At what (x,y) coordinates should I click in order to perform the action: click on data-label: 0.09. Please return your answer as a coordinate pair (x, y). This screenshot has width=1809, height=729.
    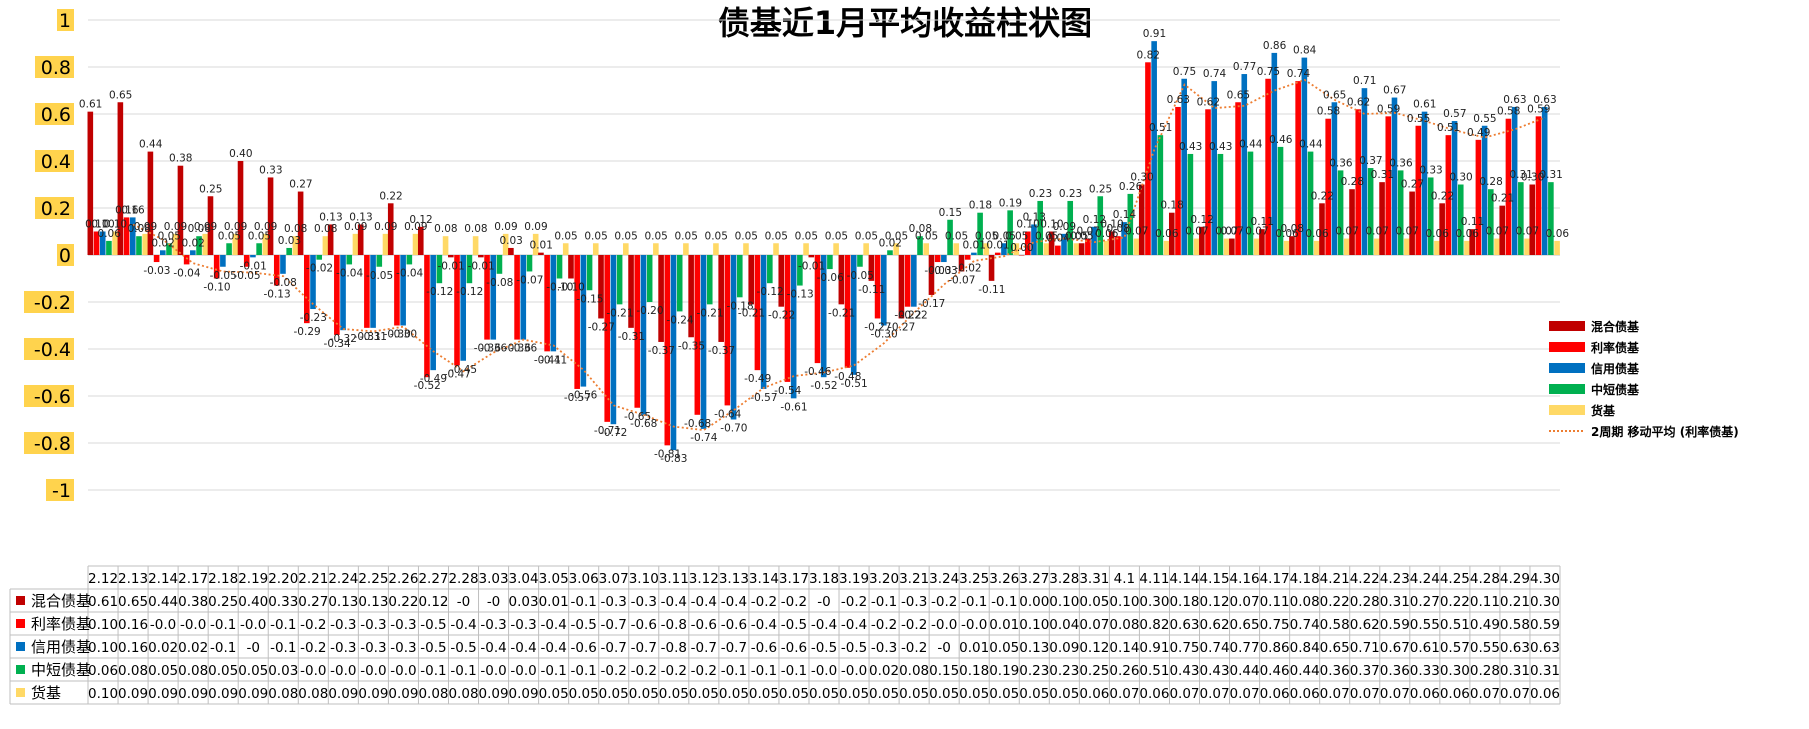
    Looking at the image, I should click on (415, 227).